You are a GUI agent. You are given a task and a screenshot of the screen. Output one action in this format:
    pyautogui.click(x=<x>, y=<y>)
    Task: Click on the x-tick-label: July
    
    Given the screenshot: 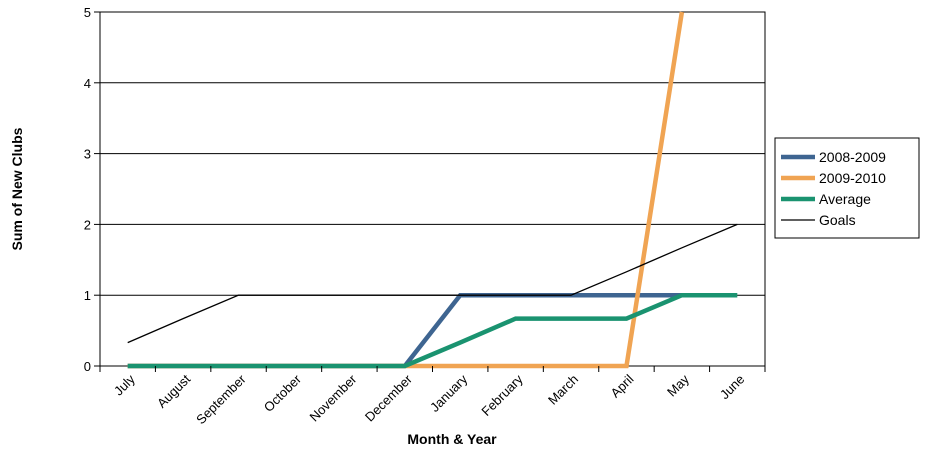 What is the action you would take?
    pyautogui.click(x=124, y=384)
    